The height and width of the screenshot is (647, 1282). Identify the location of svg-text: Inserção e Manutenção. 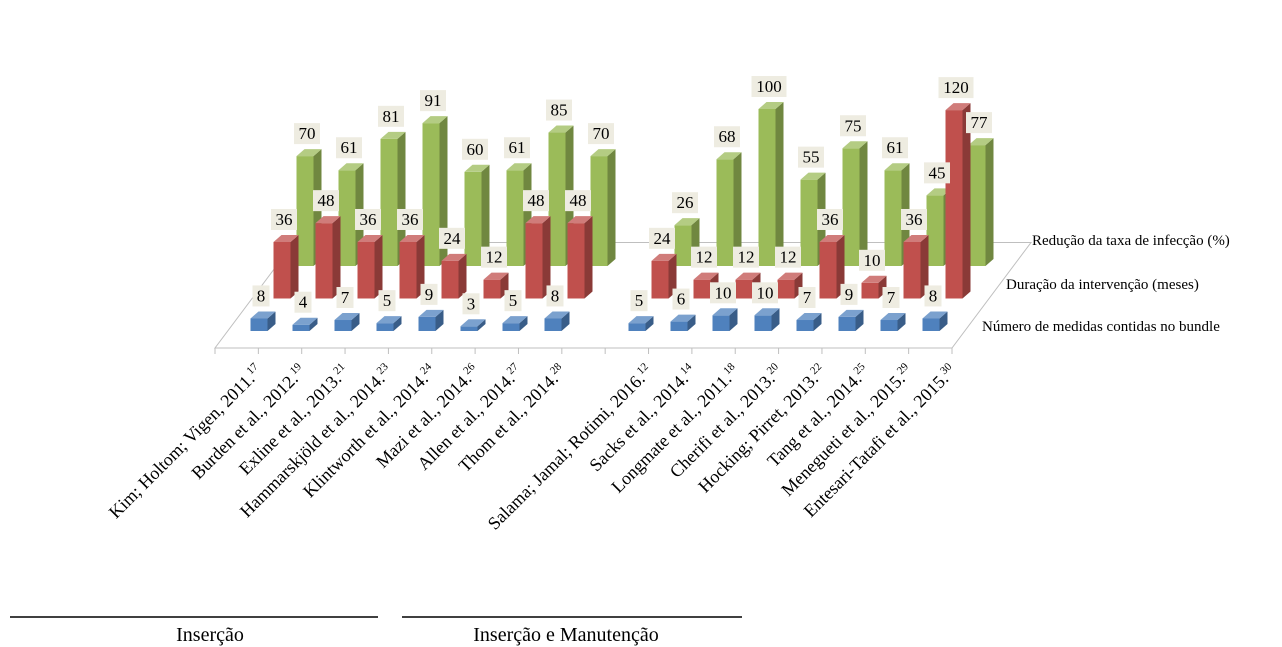
(565, 635).